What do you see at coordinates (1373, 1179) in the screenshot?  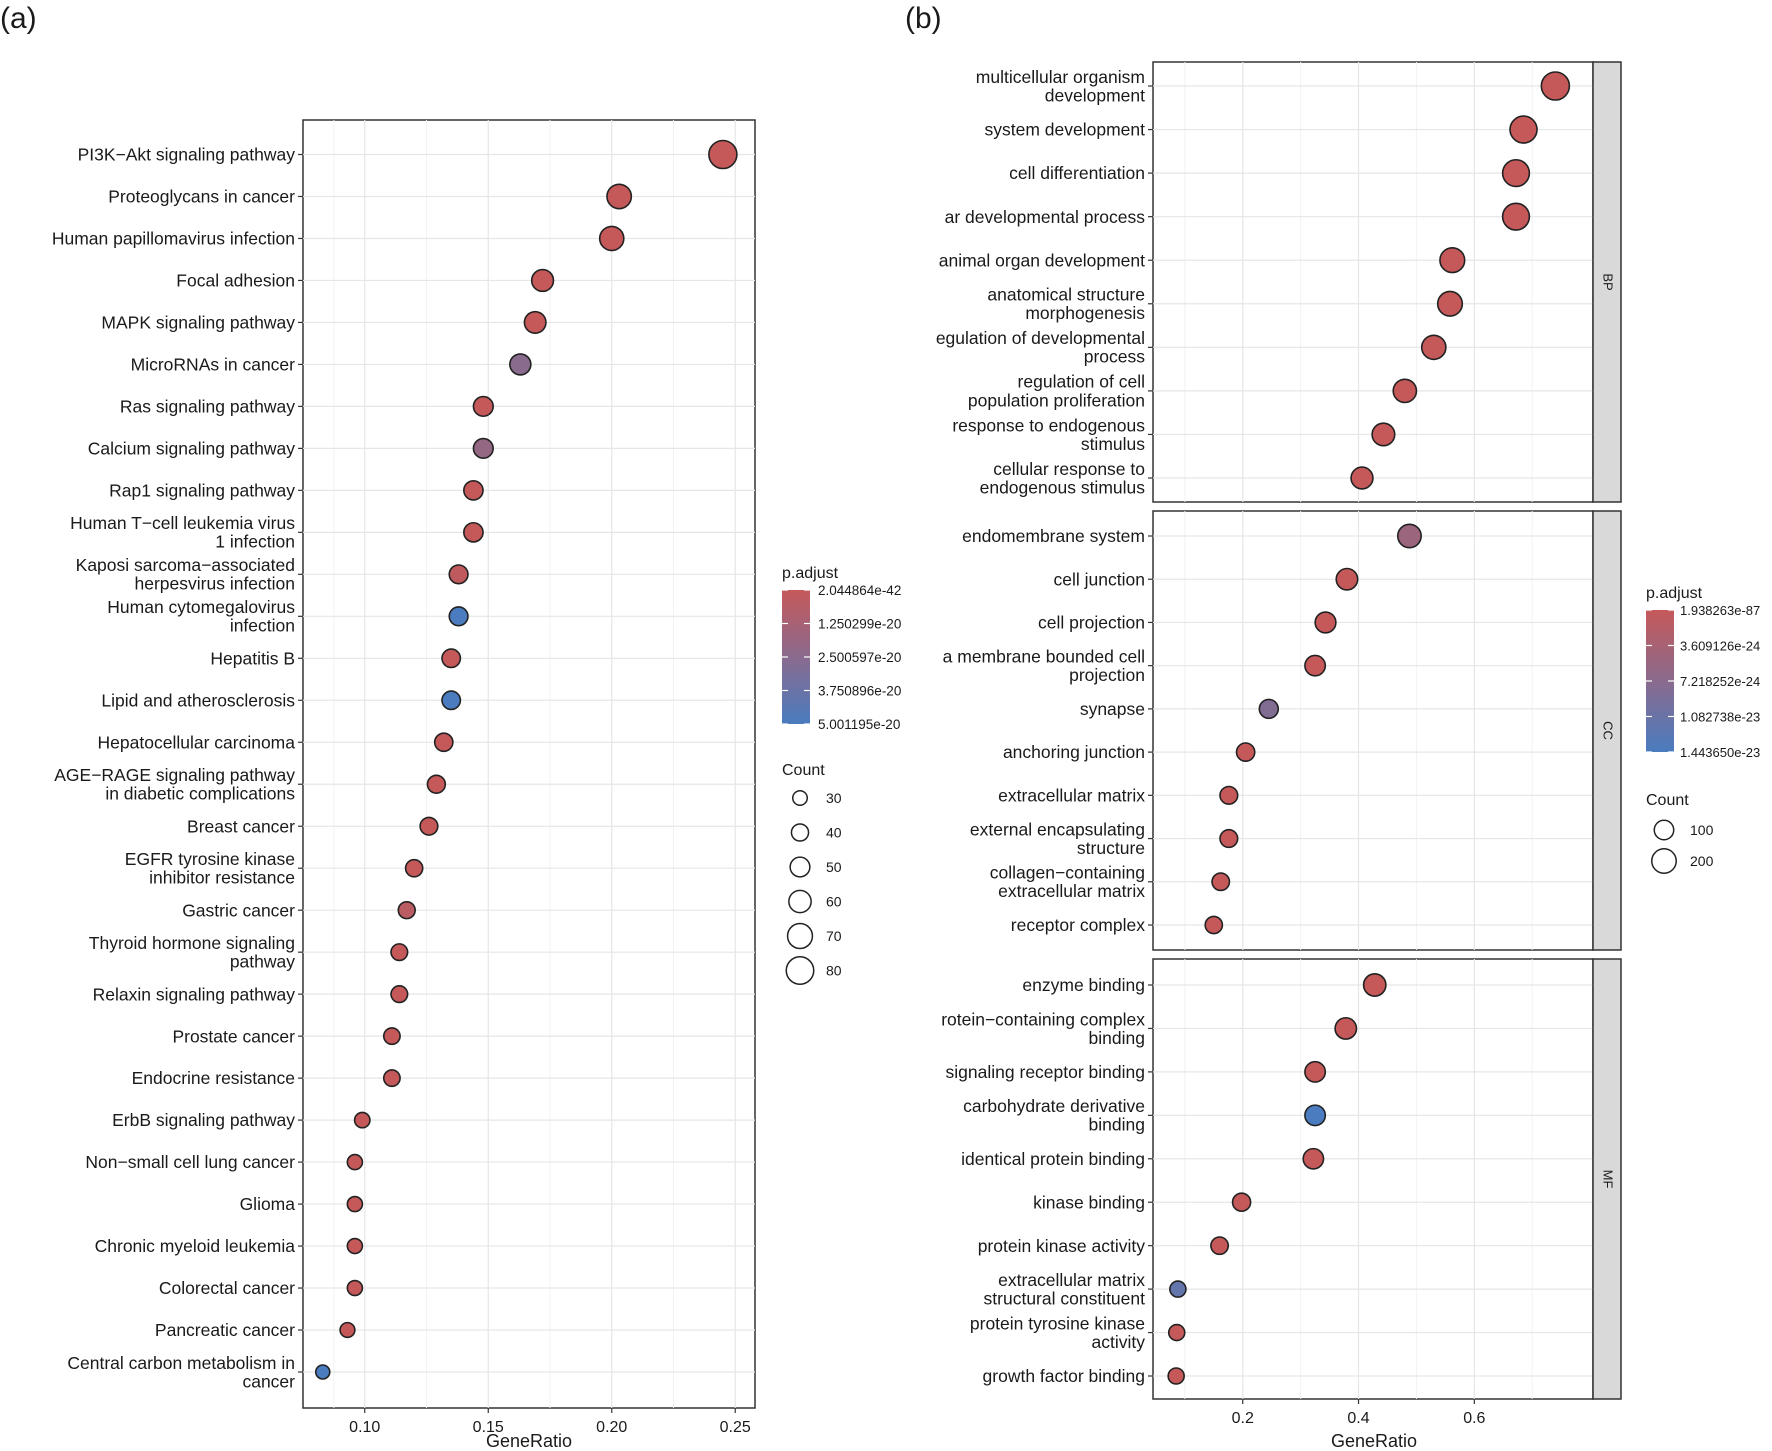 I see `panel-b-facet-frame` at bounding box center [1373, 1179].